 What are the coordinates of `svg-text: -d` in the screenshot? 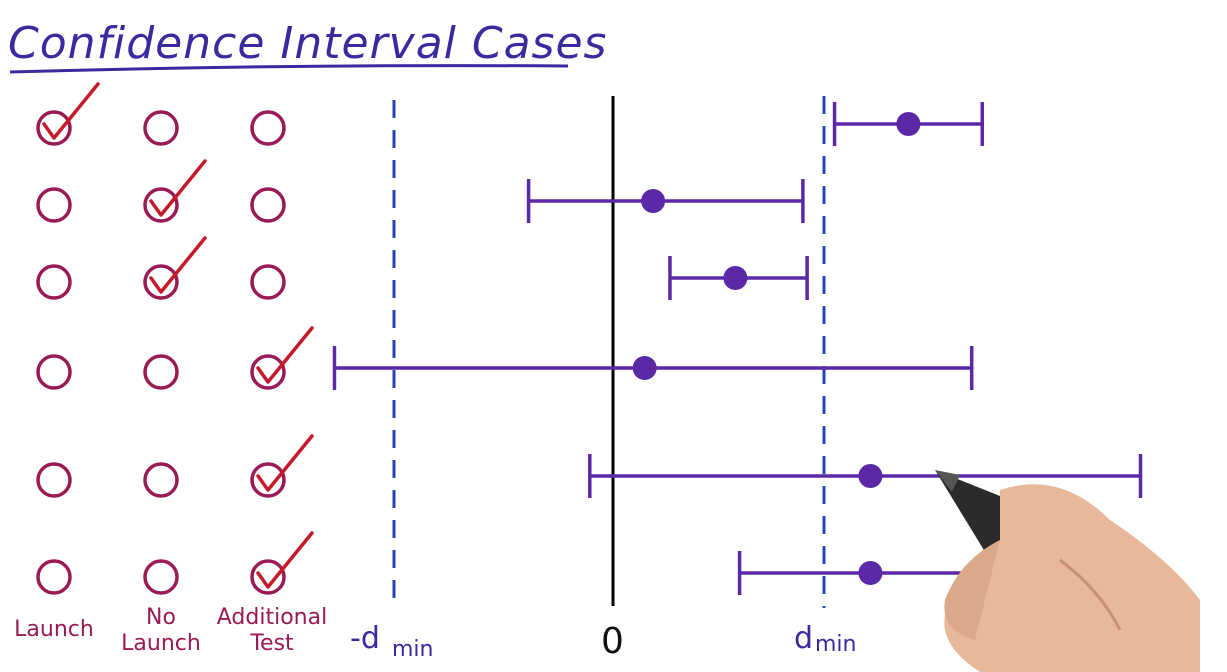 It's located at (365, 638).